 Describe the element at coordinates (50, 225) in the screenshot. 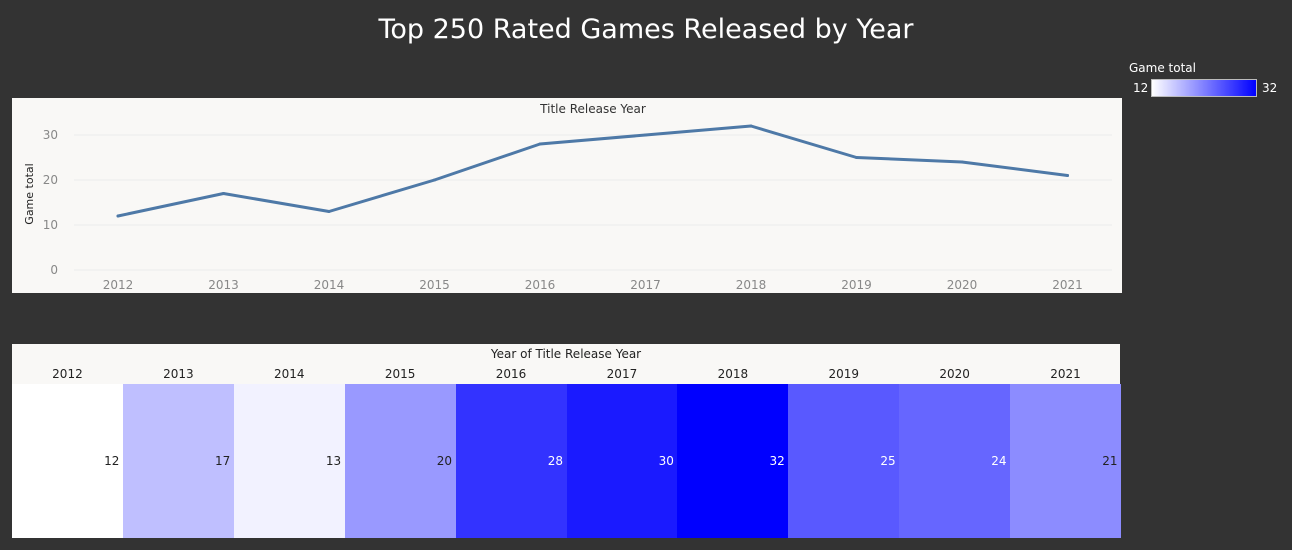

I see `y-tick-label: 10` at that location.